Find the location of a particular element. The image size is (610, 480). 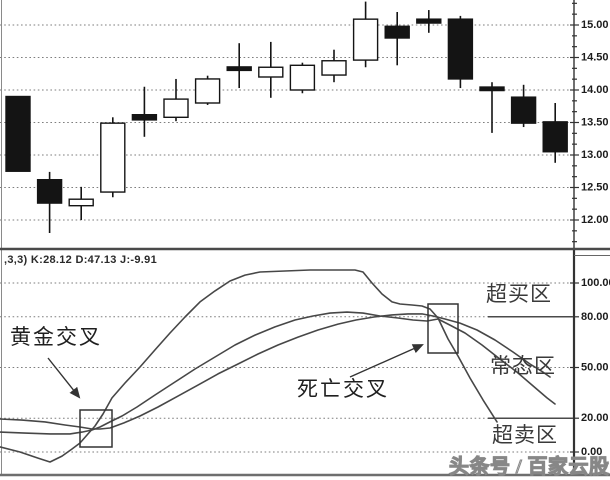

price-axis-label: 12.00 is located at coordinates (595, 220).